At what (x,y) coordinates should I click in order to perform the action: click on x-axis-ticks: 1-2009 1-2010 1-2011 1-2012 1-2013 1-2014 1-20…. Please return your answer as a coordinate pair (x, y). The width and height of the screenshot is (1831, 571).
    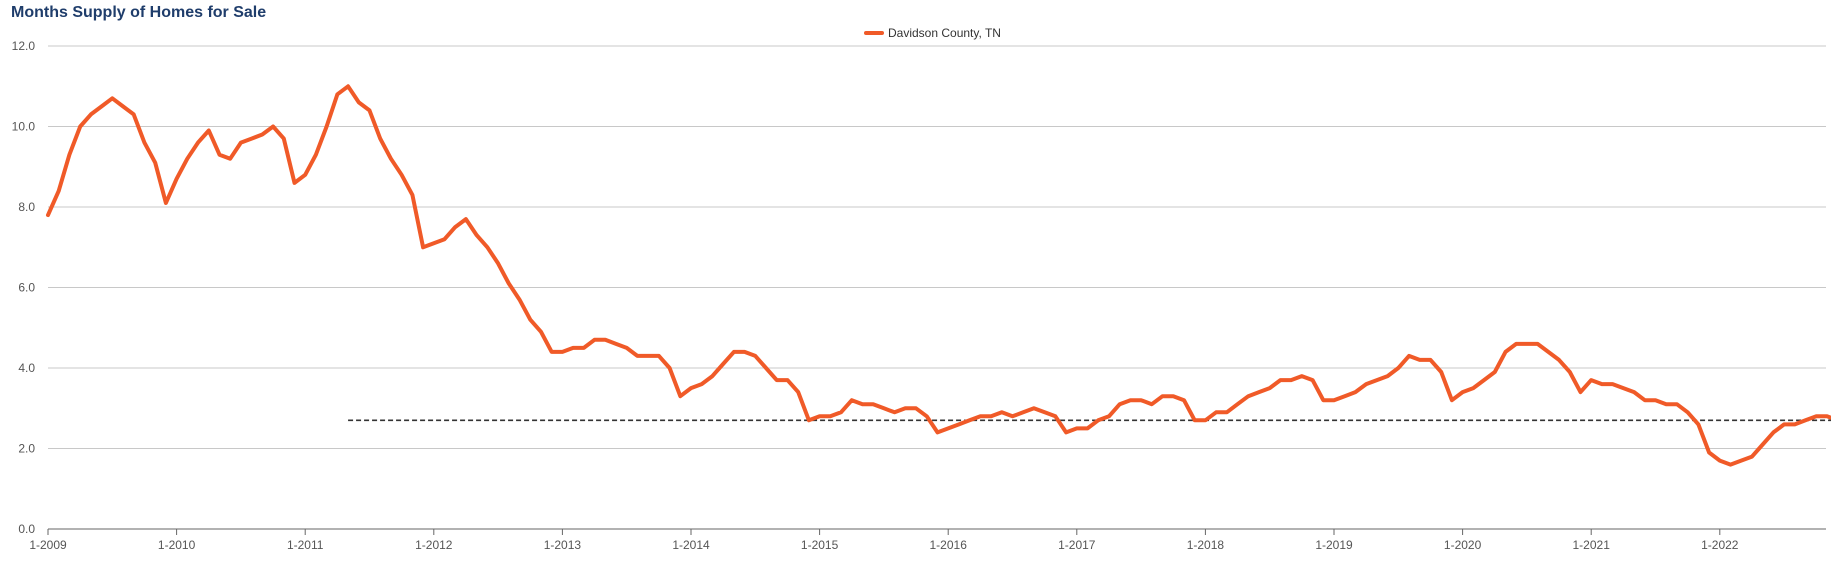
    Looking at the image, I should click on (884, 540).